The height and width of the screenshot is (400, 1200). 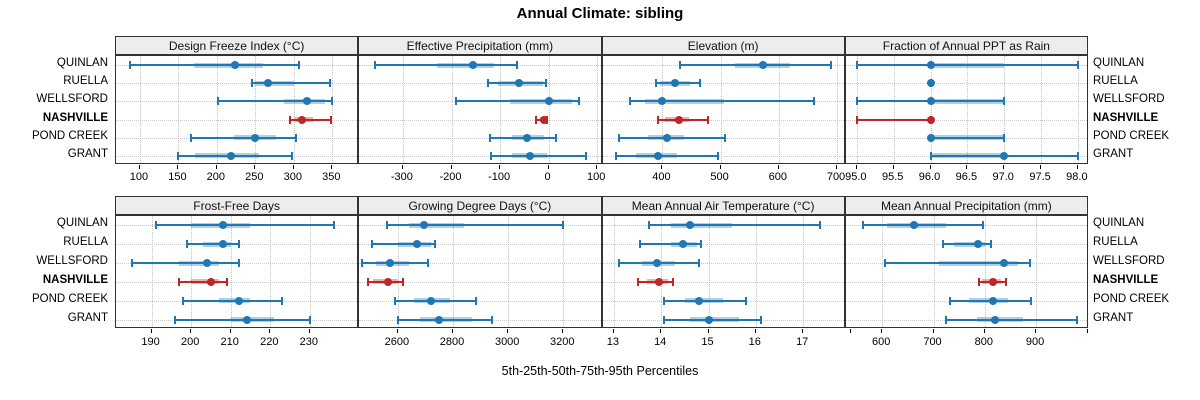 What do you see at coordinates (1035, 342) in the screenshot?
I see `axis-tick-label: 900` at bounding box center [1035, 342].